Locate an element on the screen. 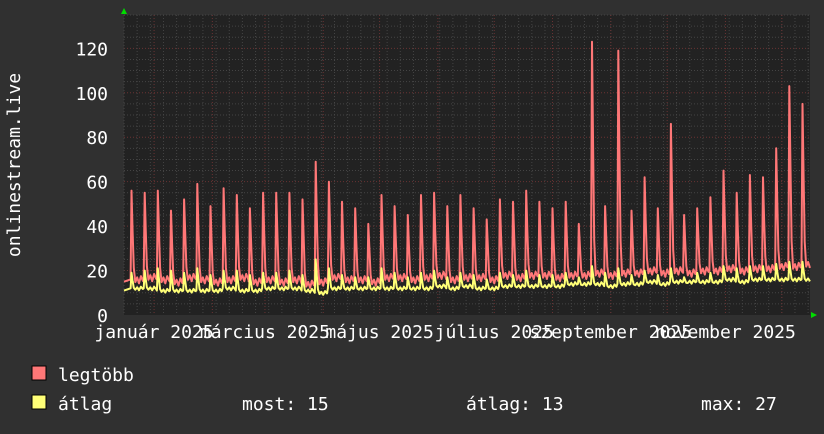  y-axis-arrow-icon is located at coordinates (124, 11).